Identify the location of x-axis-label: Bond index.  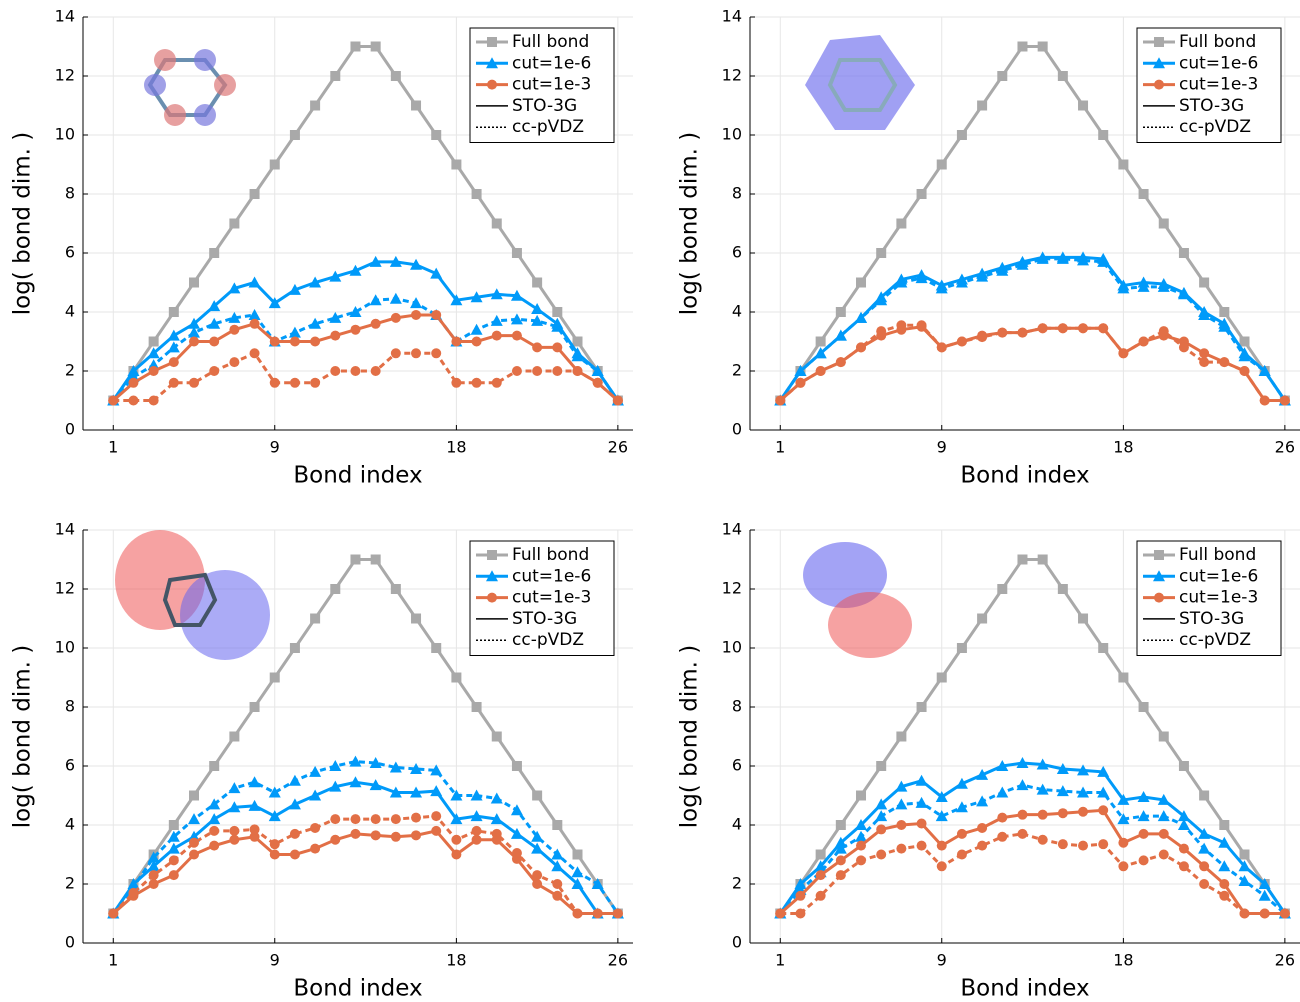
(357, 989).